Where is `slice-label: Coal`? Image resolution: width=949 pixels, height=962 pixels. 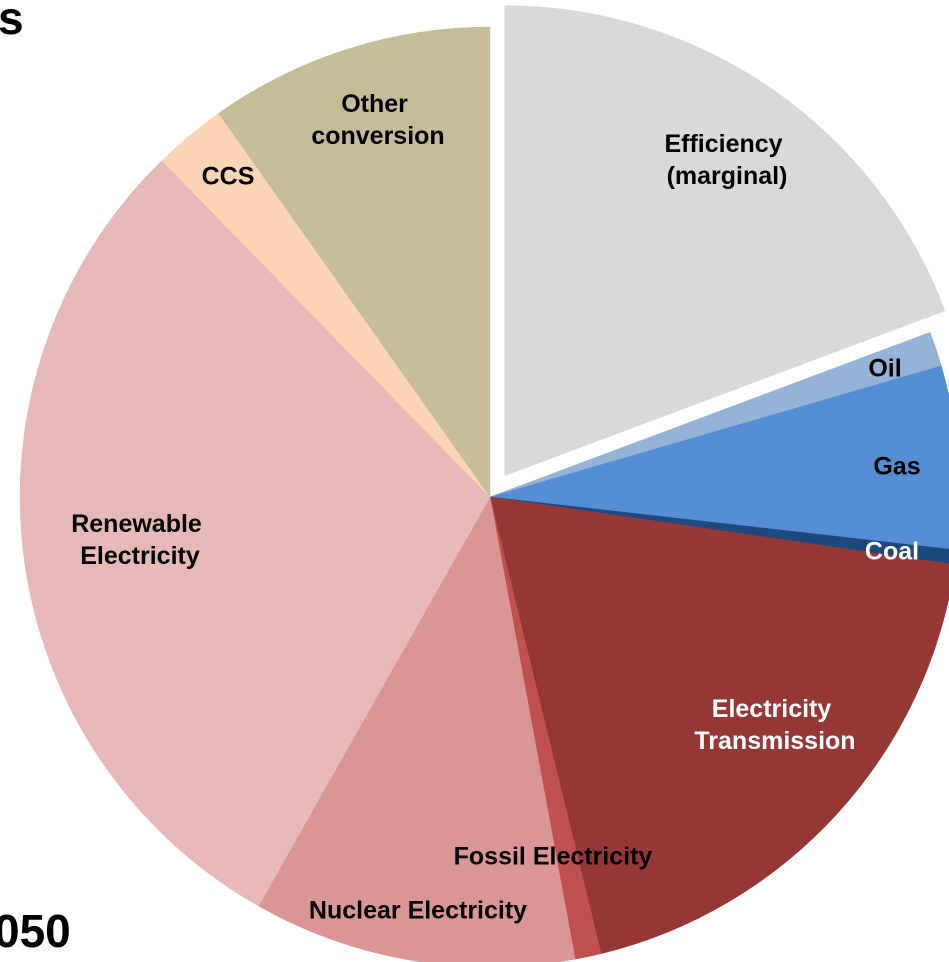 slice-label: Coal is located at coordinates (892, 552).